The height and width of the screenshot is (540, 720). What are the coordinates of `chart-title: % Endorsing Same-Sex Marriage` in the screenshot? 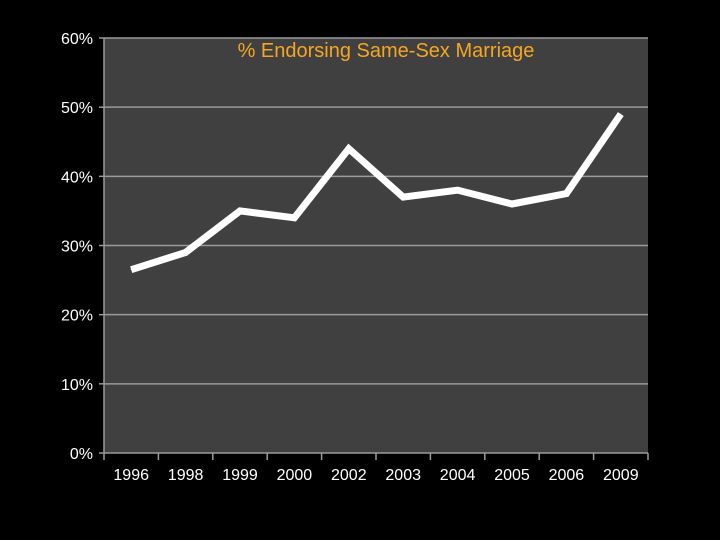 It's located at (386, 51).